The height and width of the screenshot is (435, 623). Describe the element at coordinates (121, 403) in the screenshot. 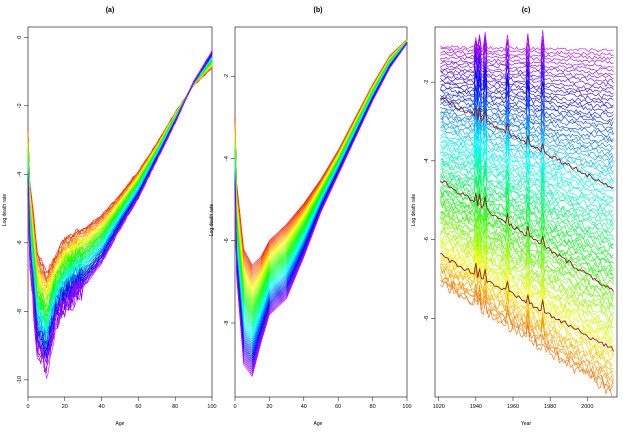

I see `panel-a-x-ticks: 0 20 40 60 80 100` at that location.